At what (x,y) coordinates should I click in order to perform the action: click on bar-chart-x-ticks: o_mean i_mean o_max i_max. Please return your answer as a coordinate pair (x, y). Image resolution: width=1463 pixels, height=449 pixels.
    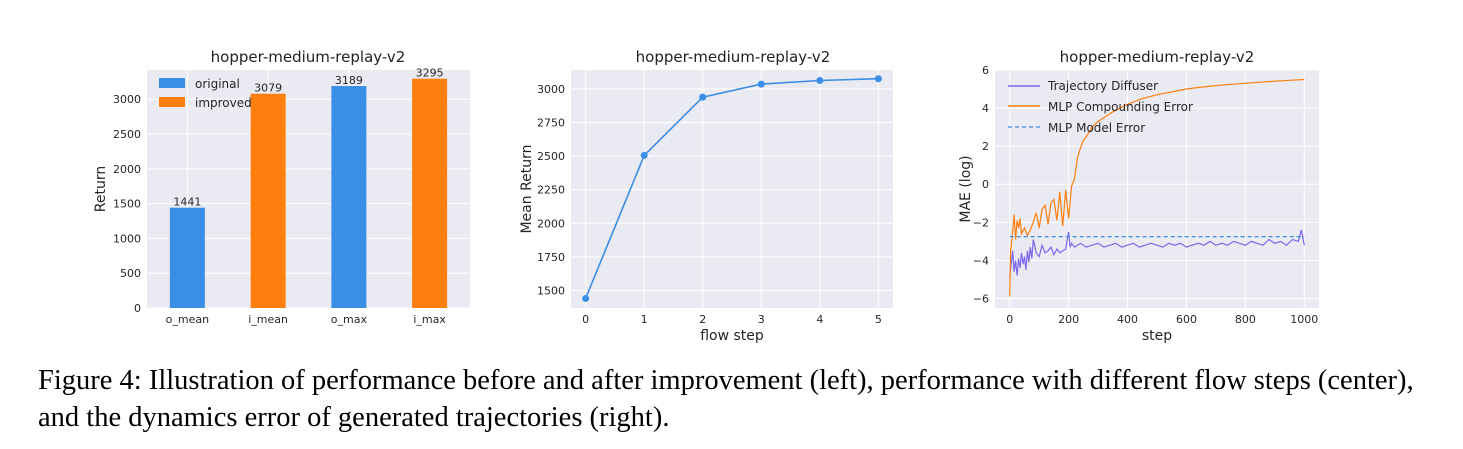
    Looking at the image, I should click on (306, 319).